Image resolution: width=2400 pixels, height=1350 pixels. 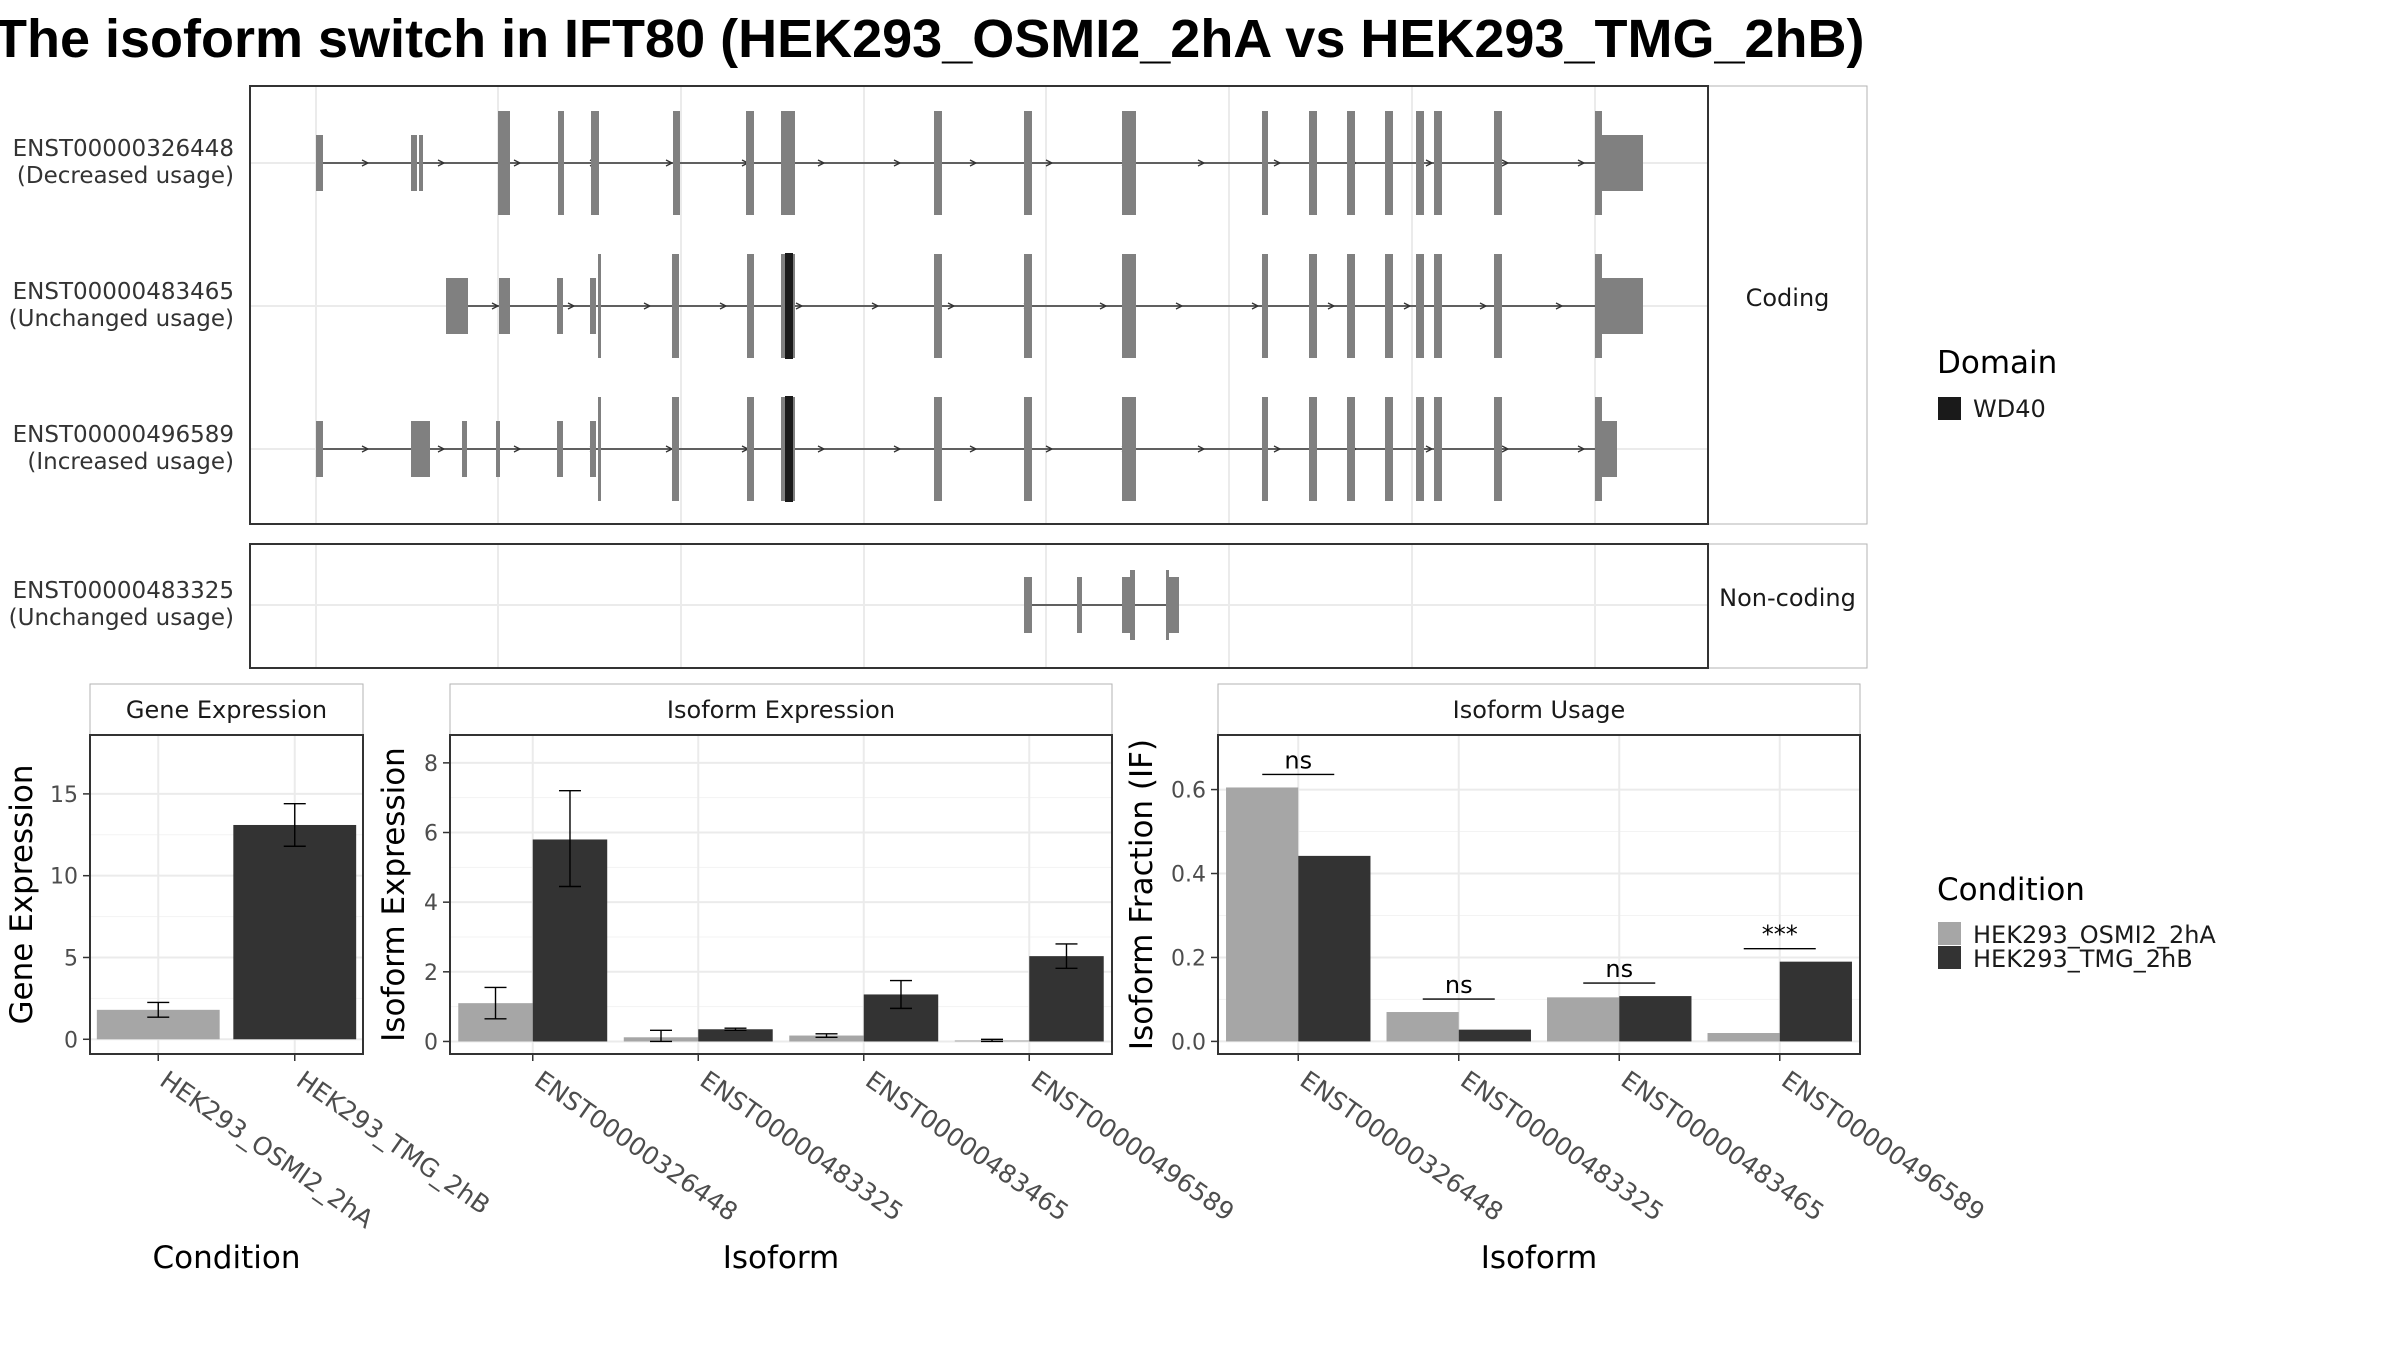 What do you see at coordinates (22, 895) in the screenshot?
I see `y-axis-title: Gene Expression` at bounding box center [22, 895].